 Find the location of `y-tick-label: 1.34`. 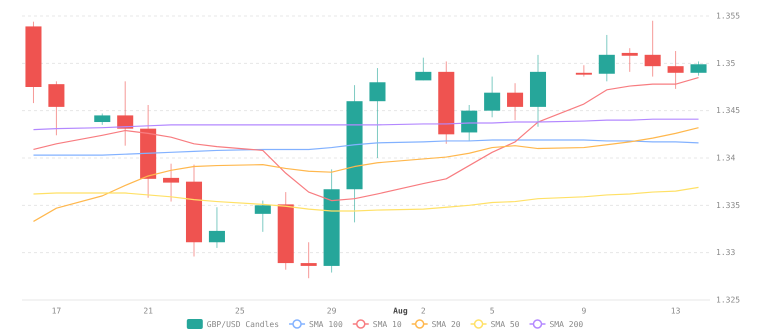

y-tick-label: 1.34 is located at coordinates (726, 158).